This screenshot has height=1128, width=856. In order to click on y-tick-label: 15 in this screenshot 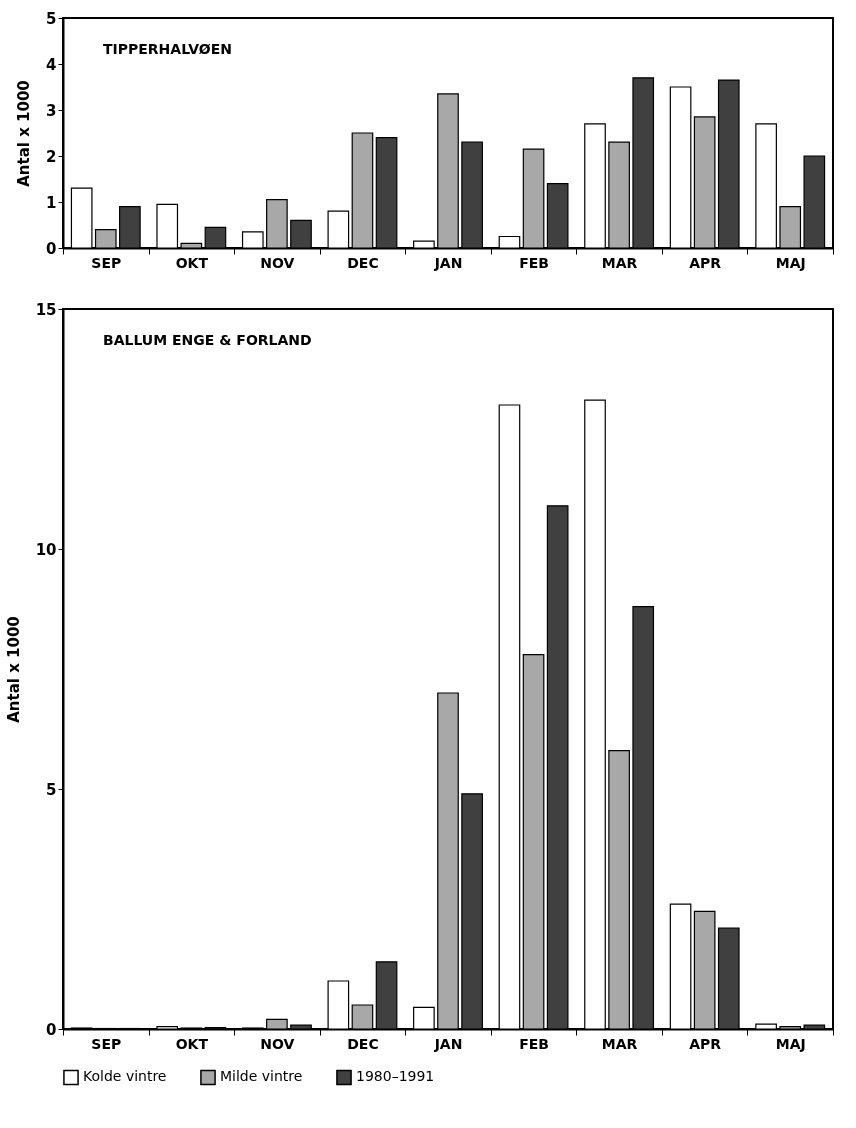, I will do `click(46, 309)`.